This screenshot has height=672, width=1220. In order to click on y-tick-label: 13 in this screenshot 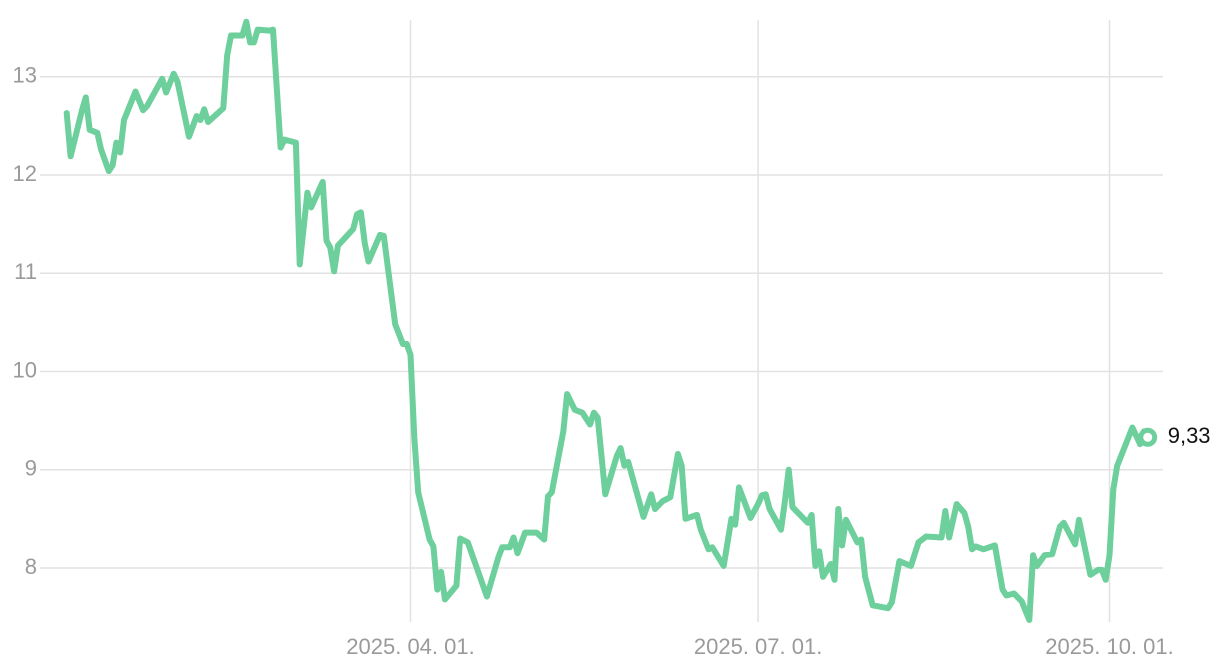, I will do `click(25, 75)`.